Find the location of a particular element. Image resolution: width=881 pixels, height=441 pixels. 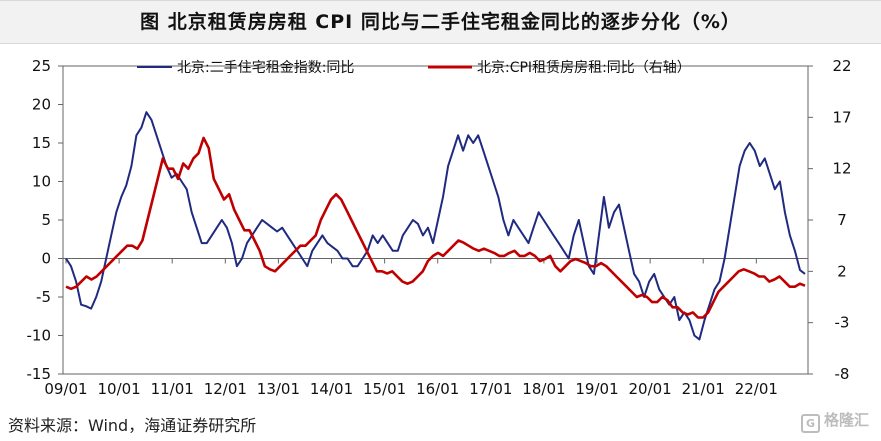

x-tick-label: 17/01 is located at coordinates (490, 389).